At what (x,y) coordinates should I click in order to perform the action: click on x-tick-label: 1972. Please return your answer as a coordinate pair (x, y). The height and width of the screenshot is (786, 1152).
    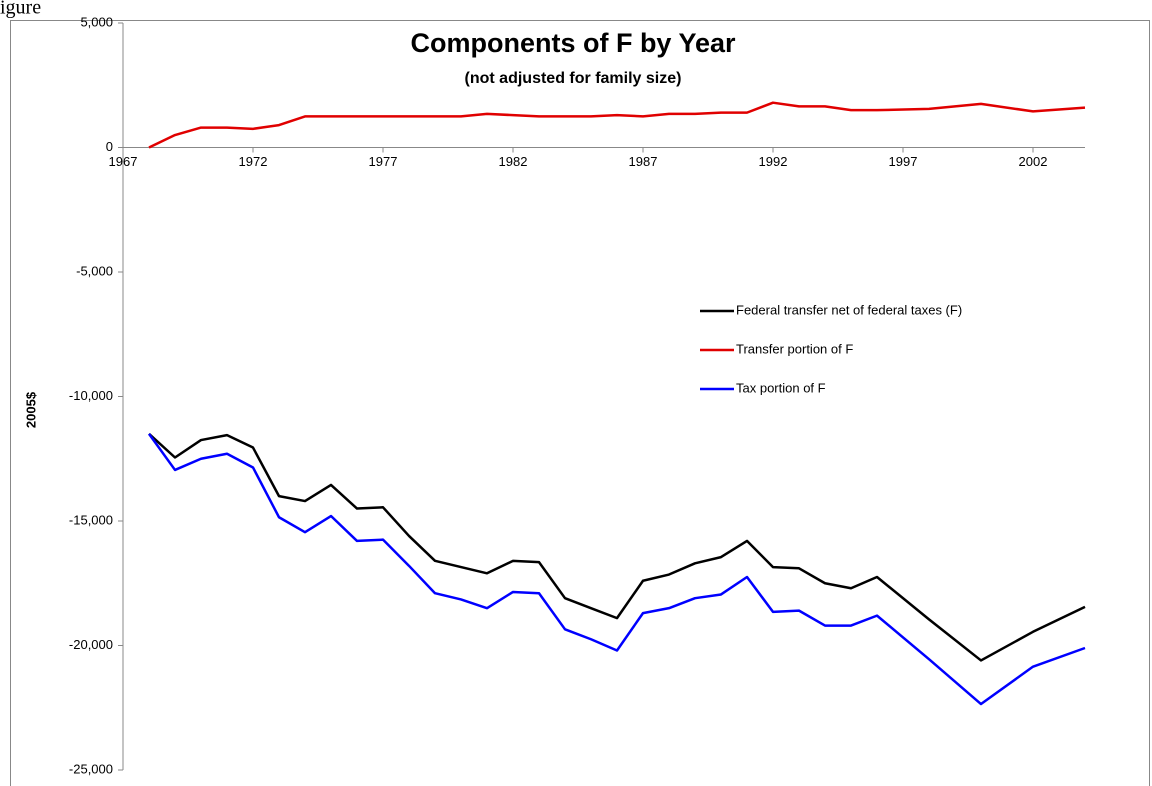
    Looking at the image, I should click on (253, 161).